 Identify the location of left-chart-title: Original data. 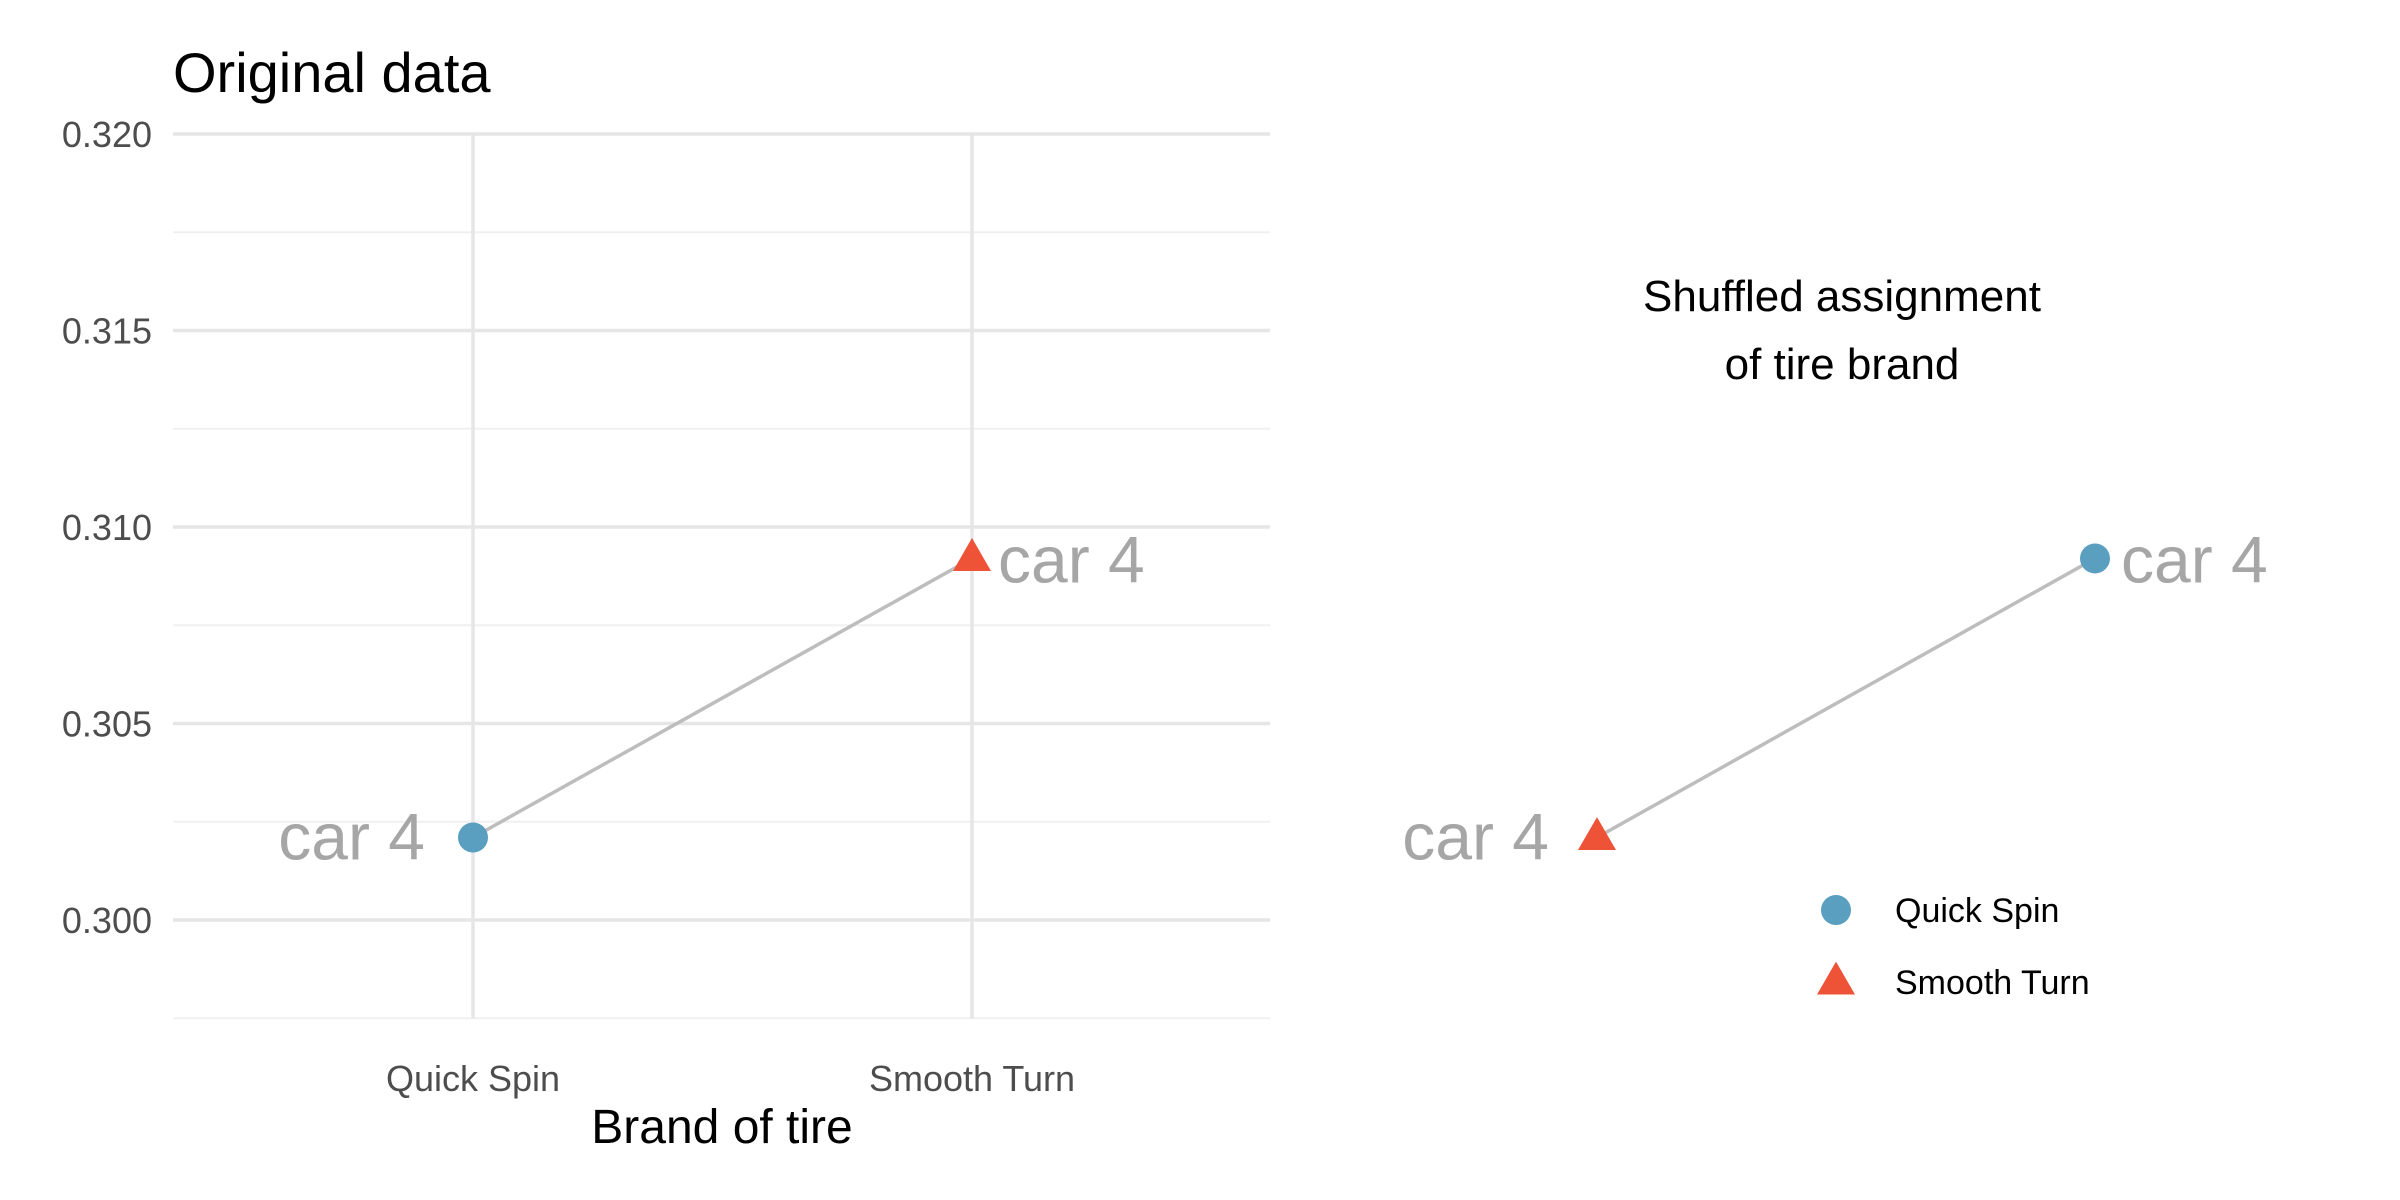
(332, 72).